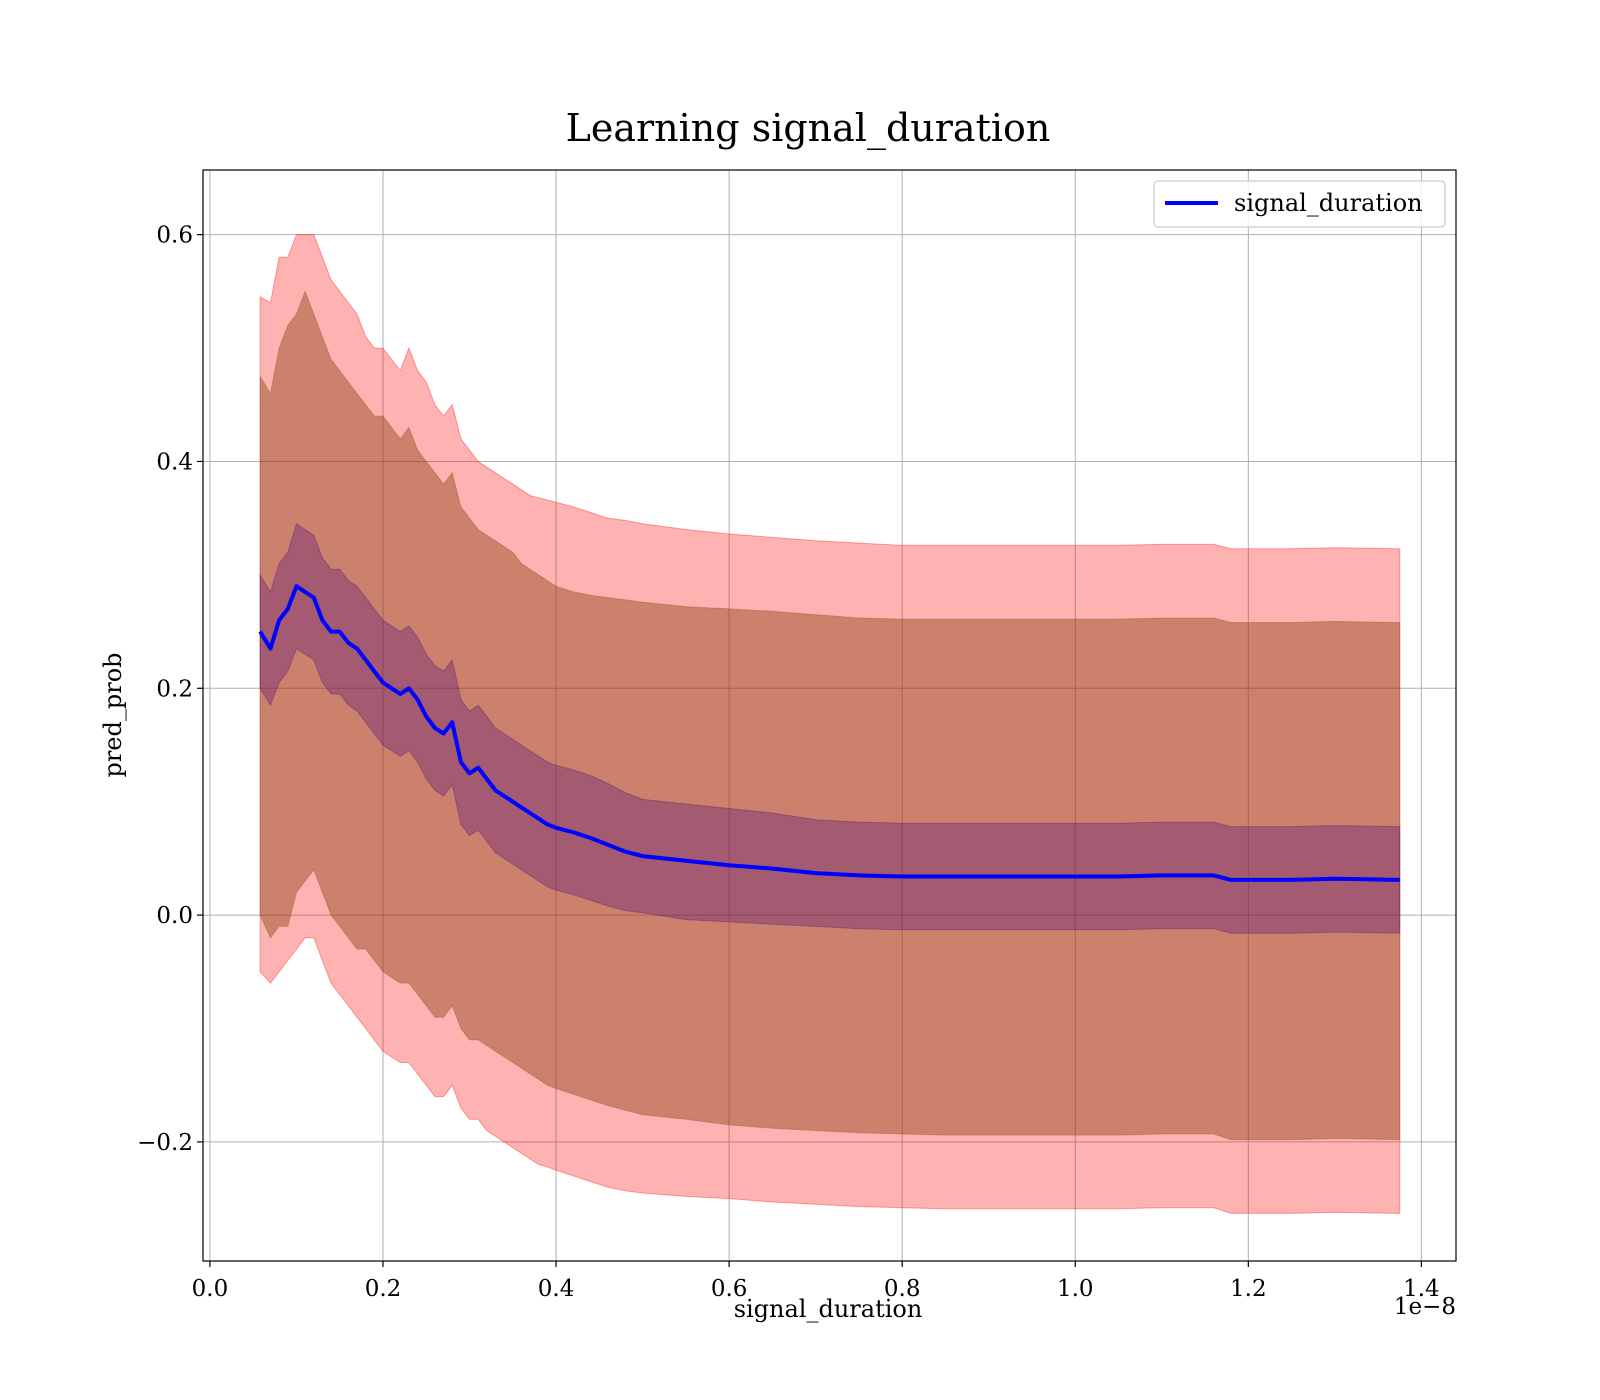 The width and height of the screenshot is (1600, 1400). Describe the element at coordinates (174, 462) in the screenshot. I see `y-tick-label: 0.4` at that location.